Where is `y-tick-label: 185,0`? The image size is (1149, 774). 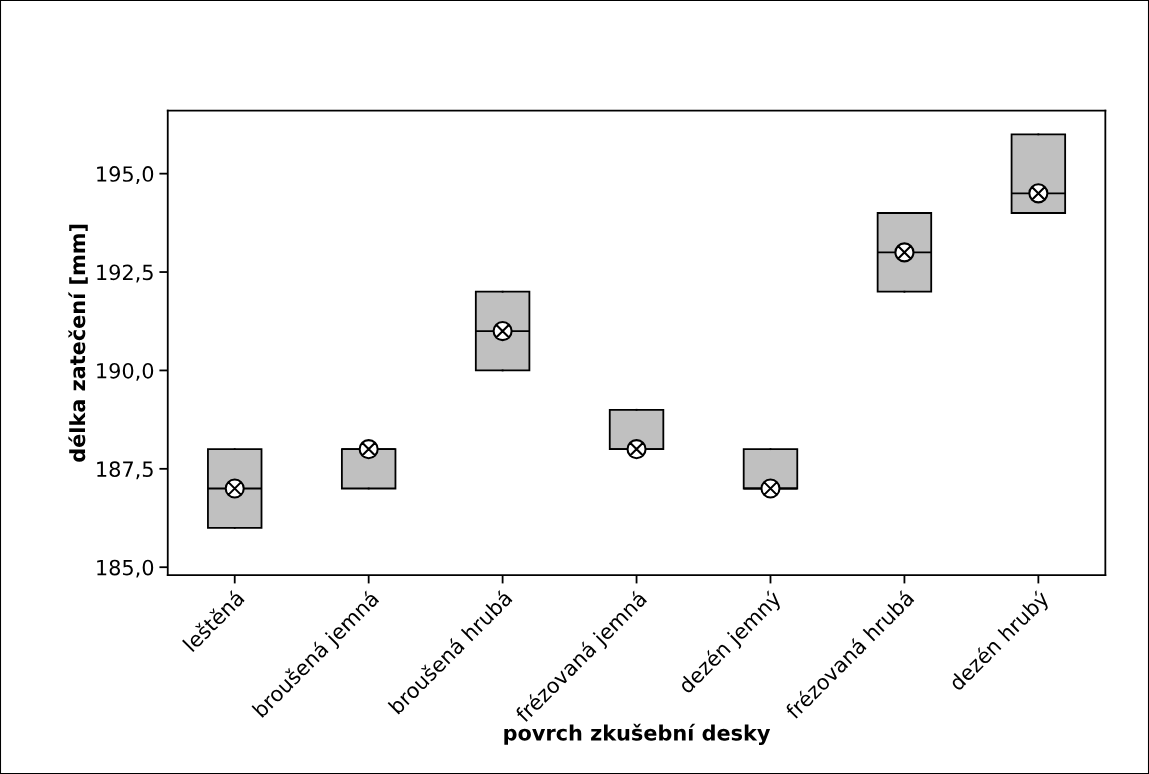
y-tick-label: 185,0 is located at coordinates (125, 568).